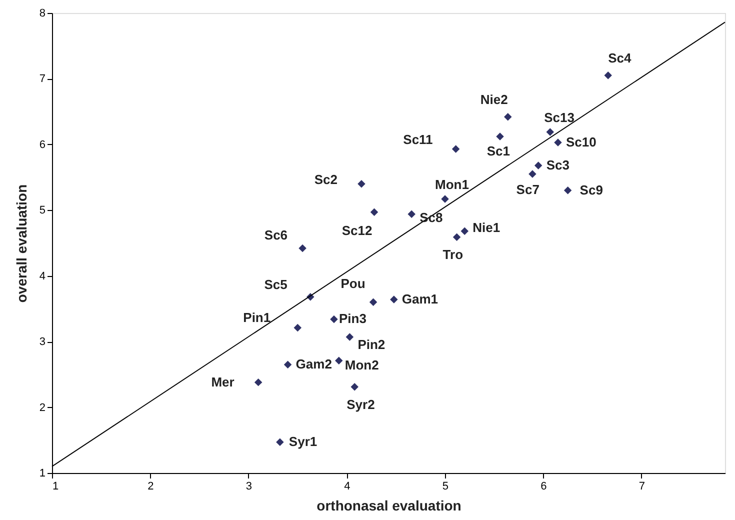 This screenshot has height=520, width=735. What do you see at coordinates (353, 284) in the screenshot?
I see `annotation: Pou` at bounding box center [353, 284].